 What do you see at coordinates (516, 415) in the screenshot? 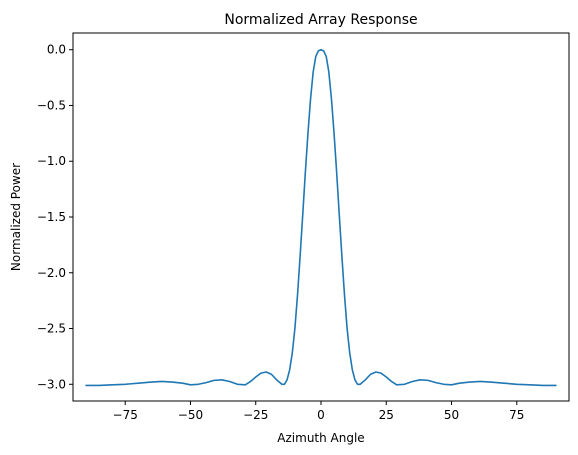
I see `x-tick-label: 75` at bounding box center [516, 415].